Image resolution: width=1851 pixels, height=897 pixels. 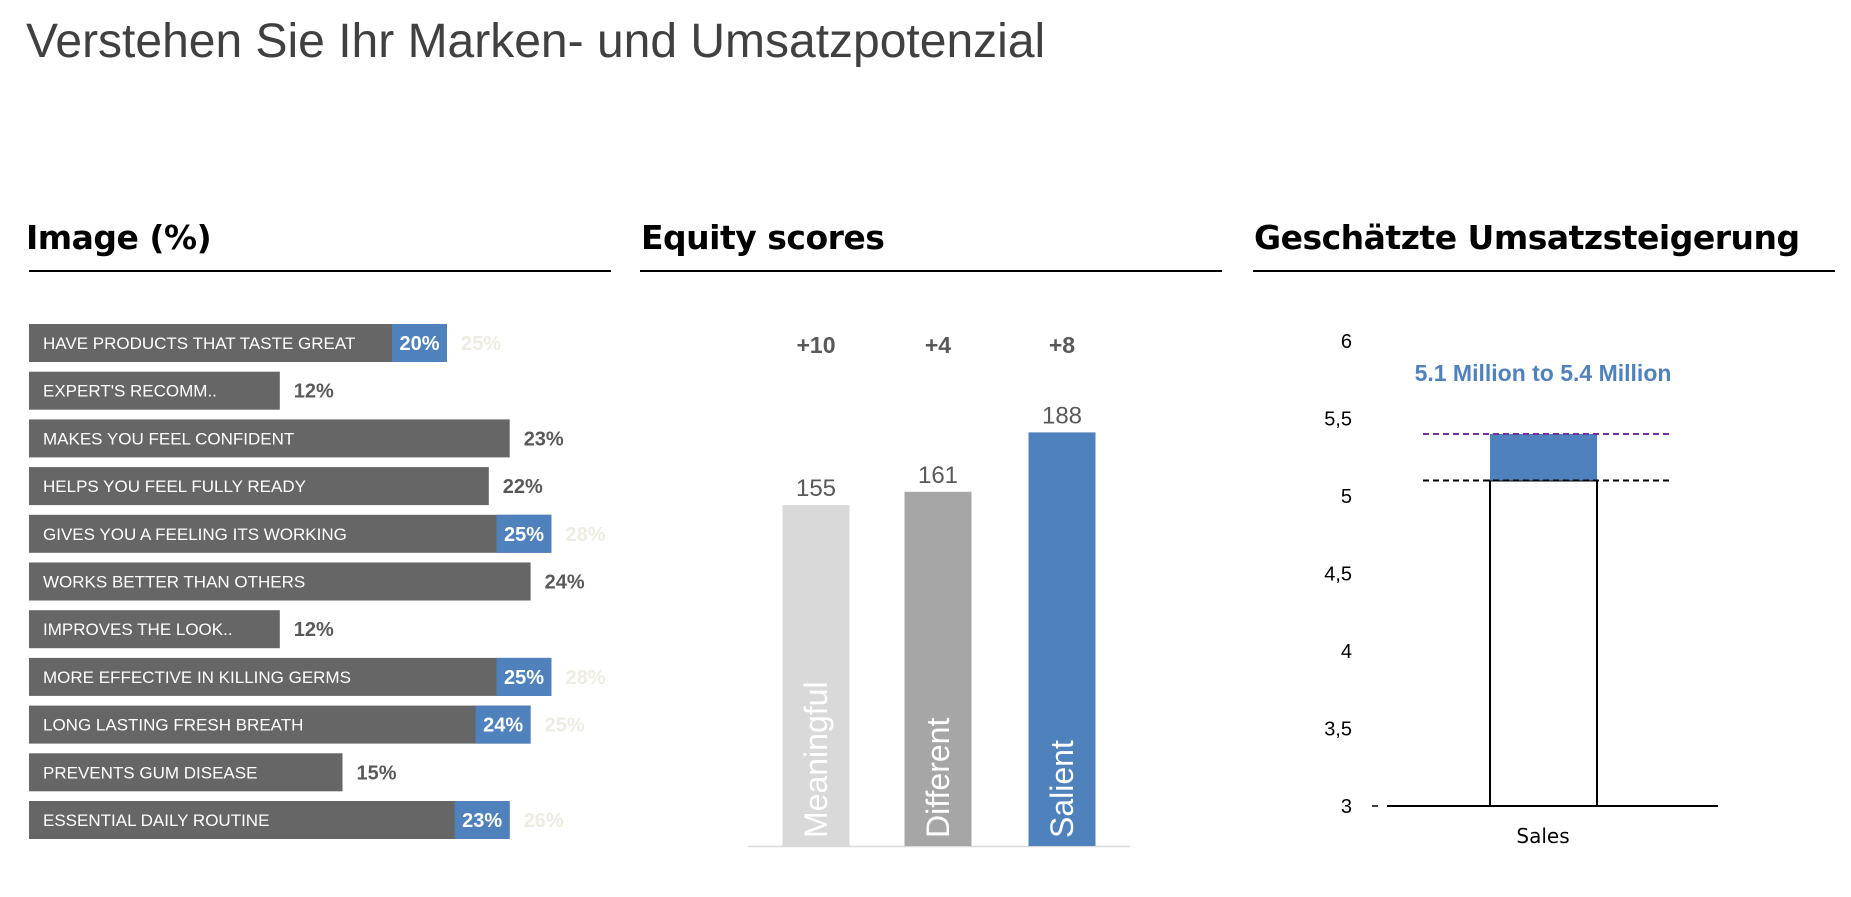 What do you see at coordinates (138, 629) in the screenshot?
I see `image-bar-label: IMPROVES THE LOOK..` at bounding box center [138, 629].